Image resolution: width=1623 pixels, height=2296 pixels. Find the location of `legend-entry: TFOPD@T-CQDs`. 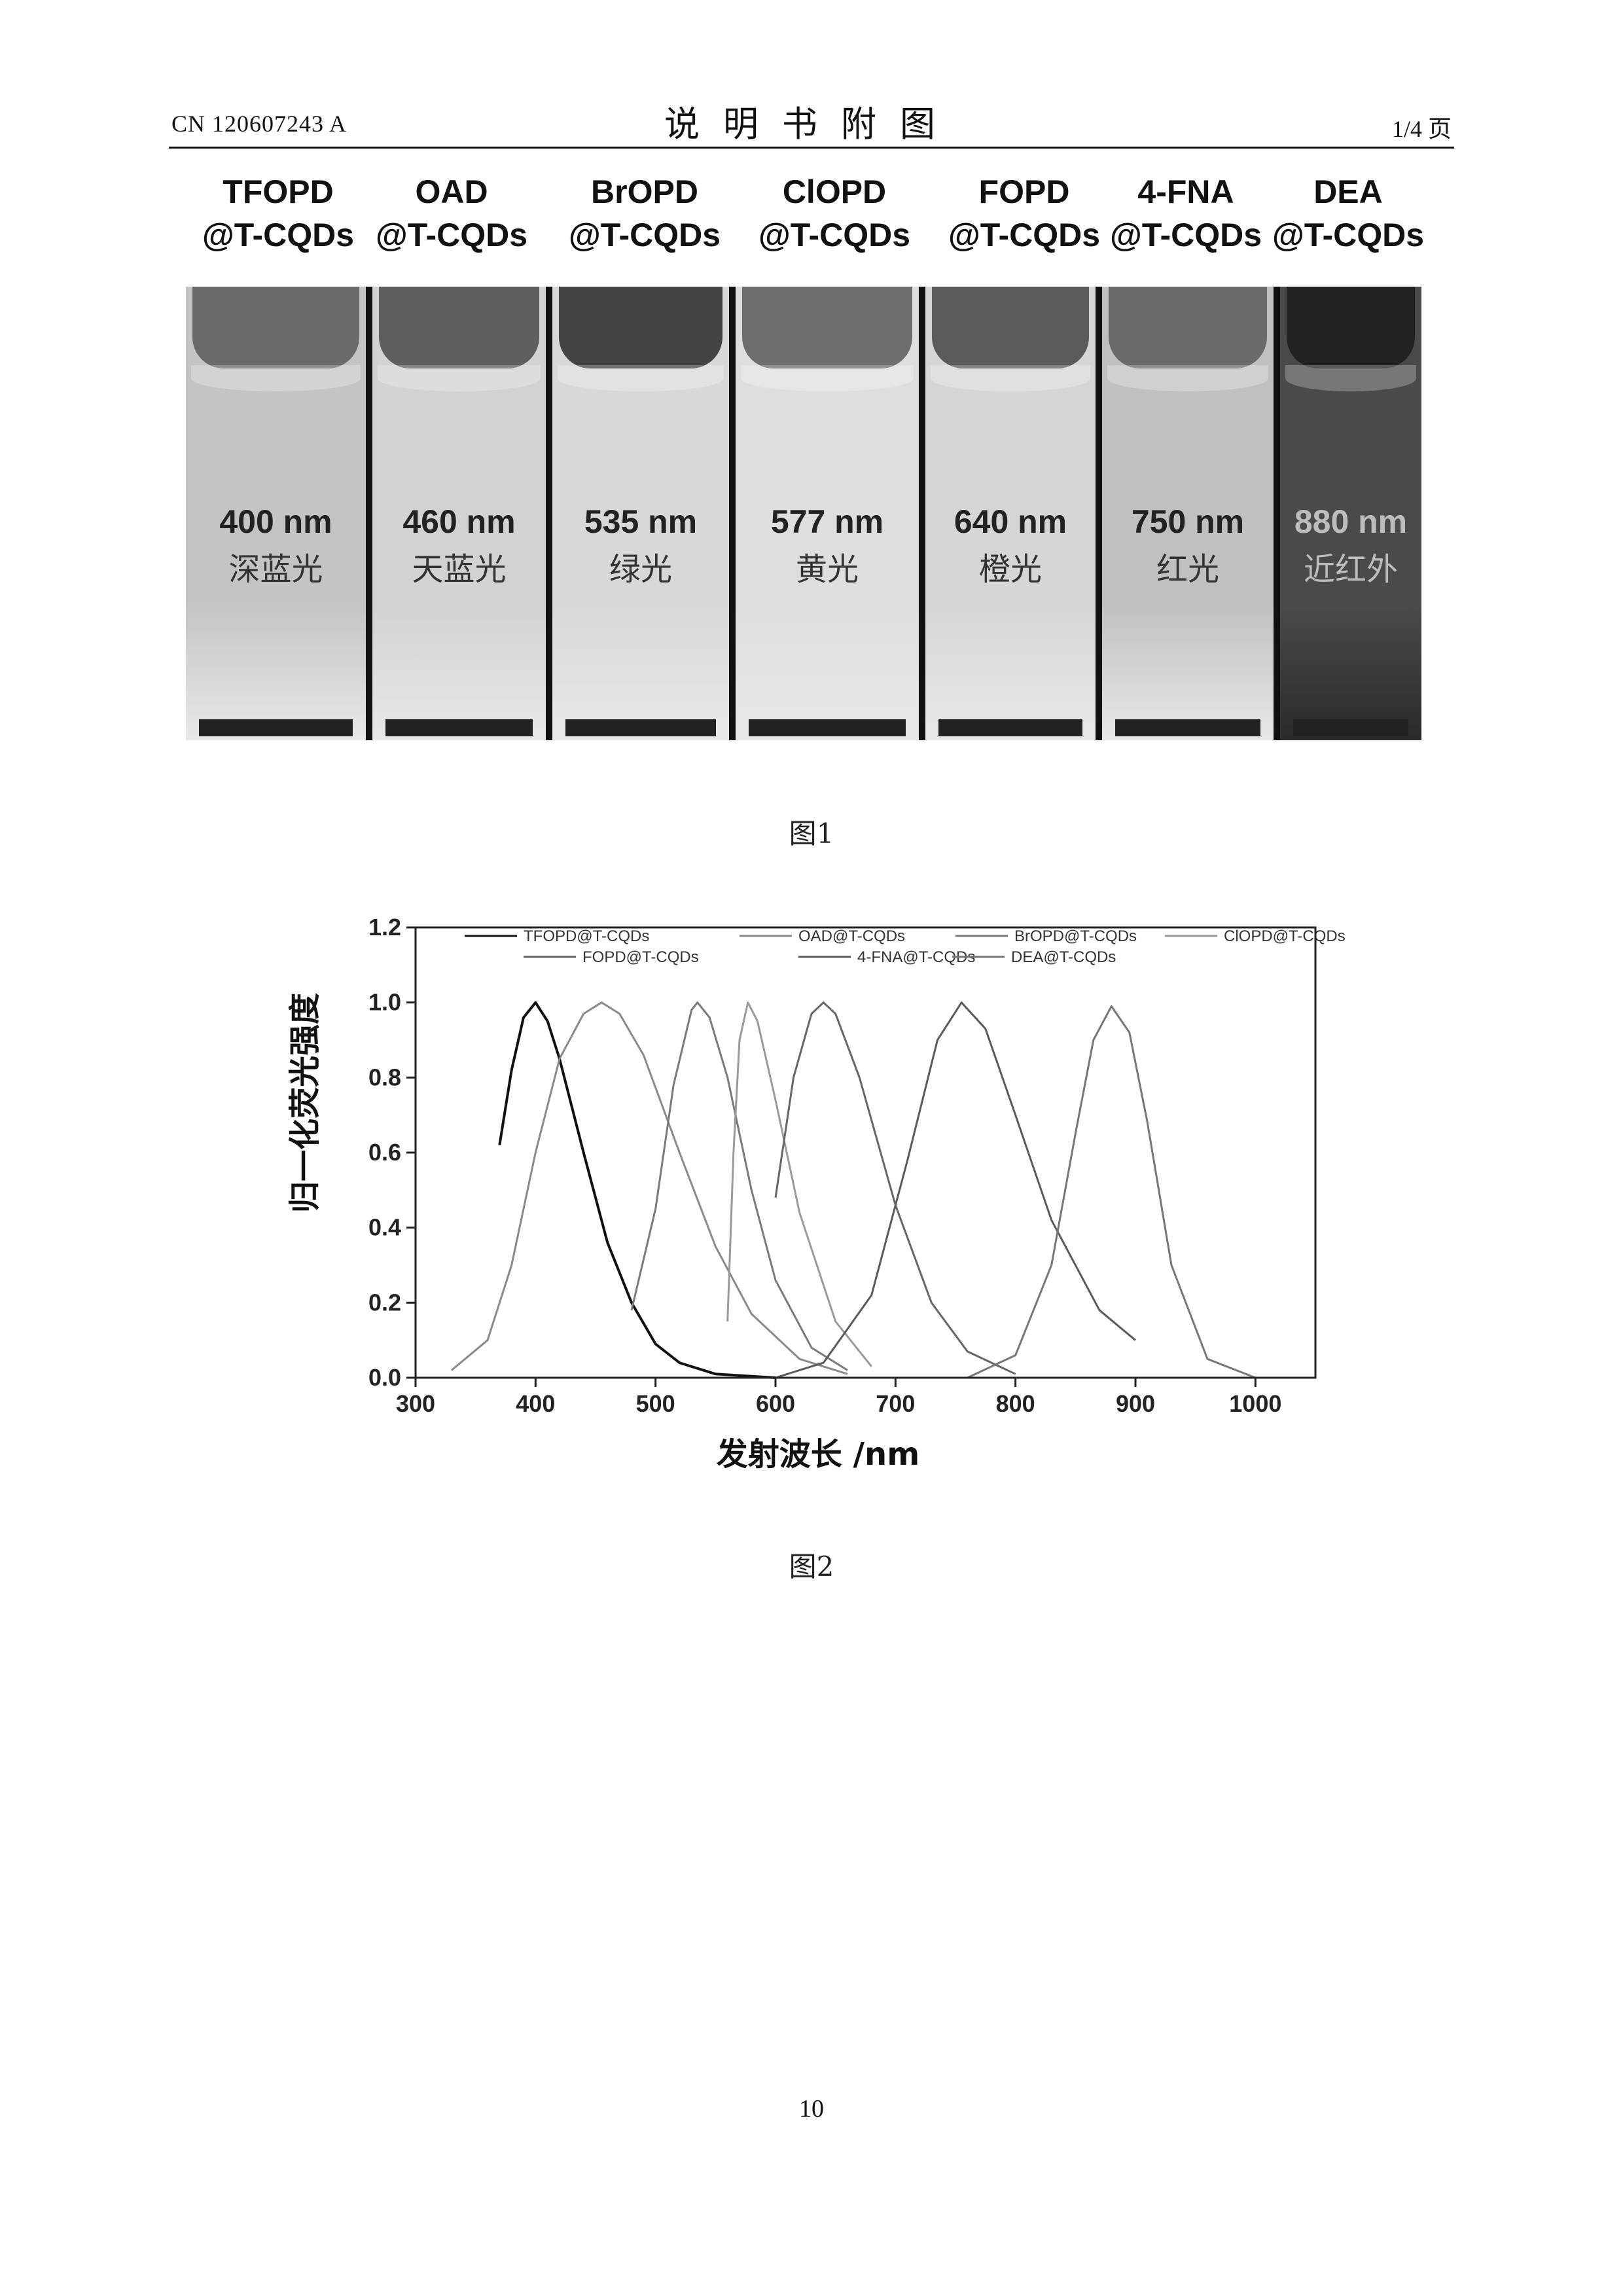

legend-entry: TFOPD@T-CQDs is located at coordinates (586, 936).